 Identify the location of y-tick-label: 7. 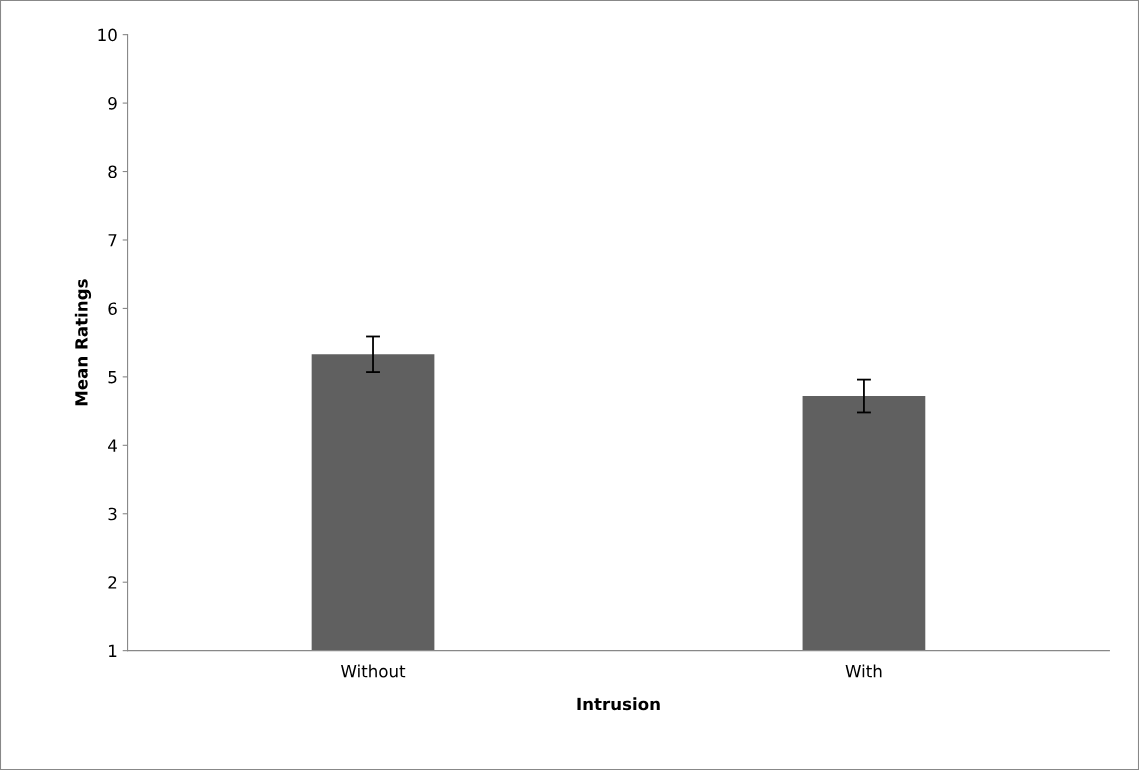
(112, 240).